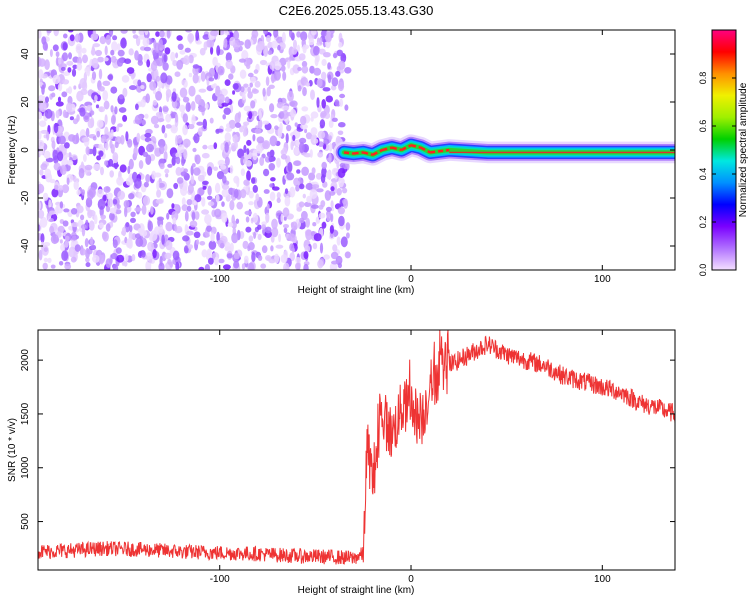 The width and height of the screenshot is (750, 600). What do you see at coordinates (439, 151) in the screenshot?
I see `heatmap-signal-peak` at bounding box center [439, 151].